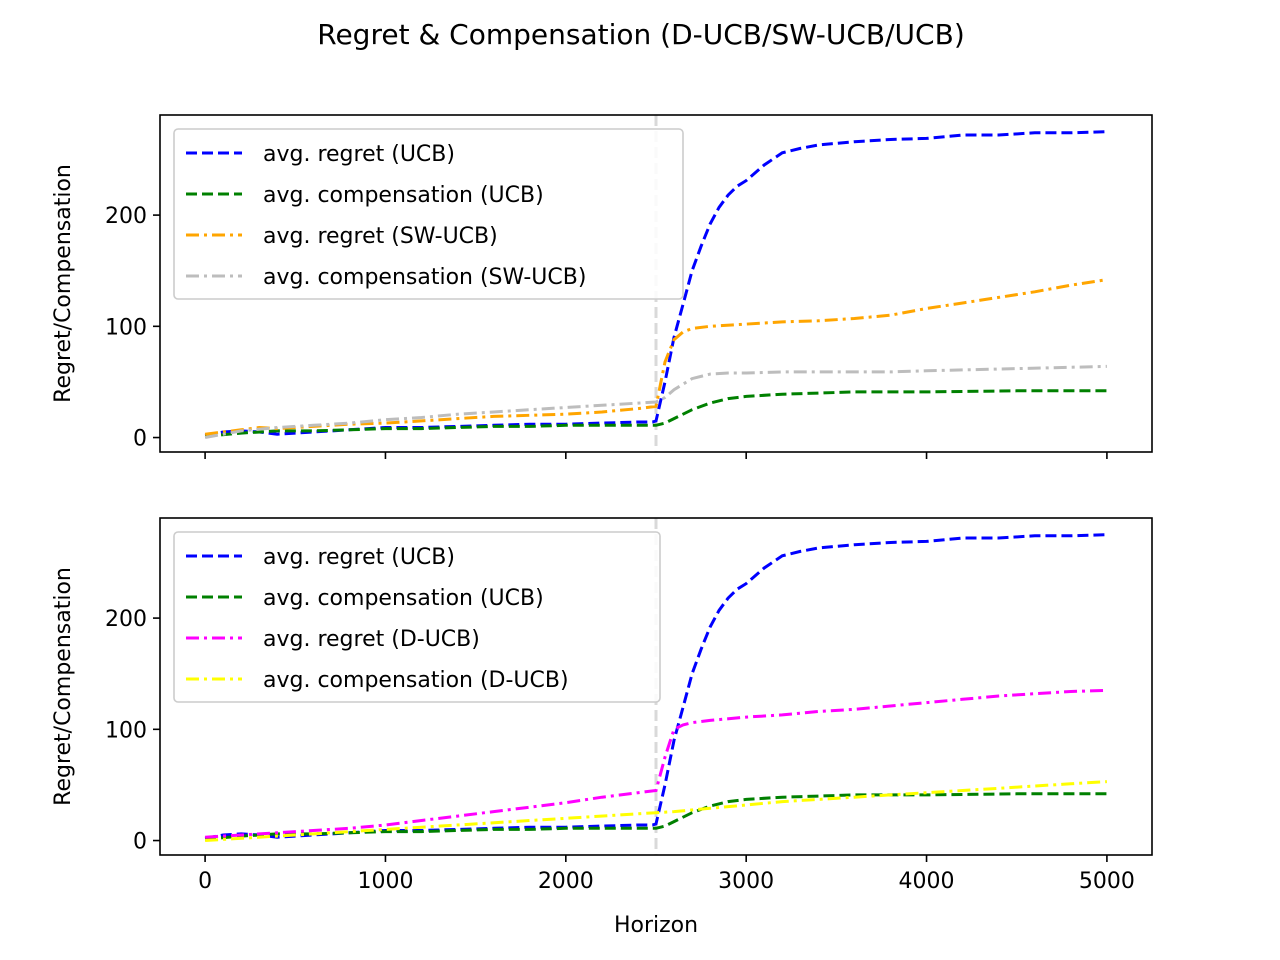 Image resolution: width=1280 pixels, height=960 pixels. What do you see at coordinates (380, 236) in the screenshot?
I see `legend-label-3: avg. regret (SW-UCB)` at bounding box center [380, 236].